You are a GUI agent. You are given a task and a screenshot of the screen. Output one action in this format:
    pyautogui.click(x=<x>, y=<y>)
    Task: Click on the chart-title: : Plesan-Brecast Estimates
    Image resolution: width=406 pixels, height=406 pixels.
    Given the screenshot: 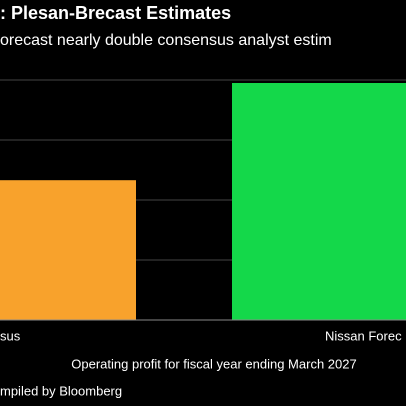 What is the action you would take?
    pyautogui.click(x=115, y=13)
    